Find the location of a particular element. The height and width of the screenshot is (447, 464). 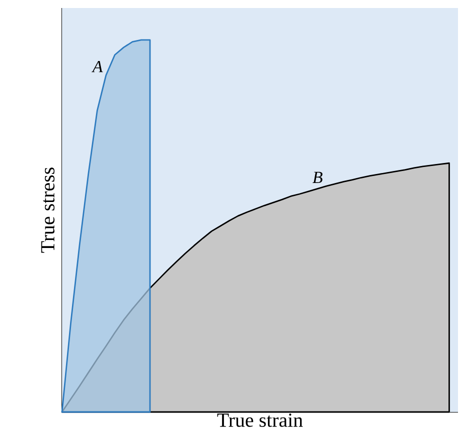

series-label: B is located at coordinates (317, 177).